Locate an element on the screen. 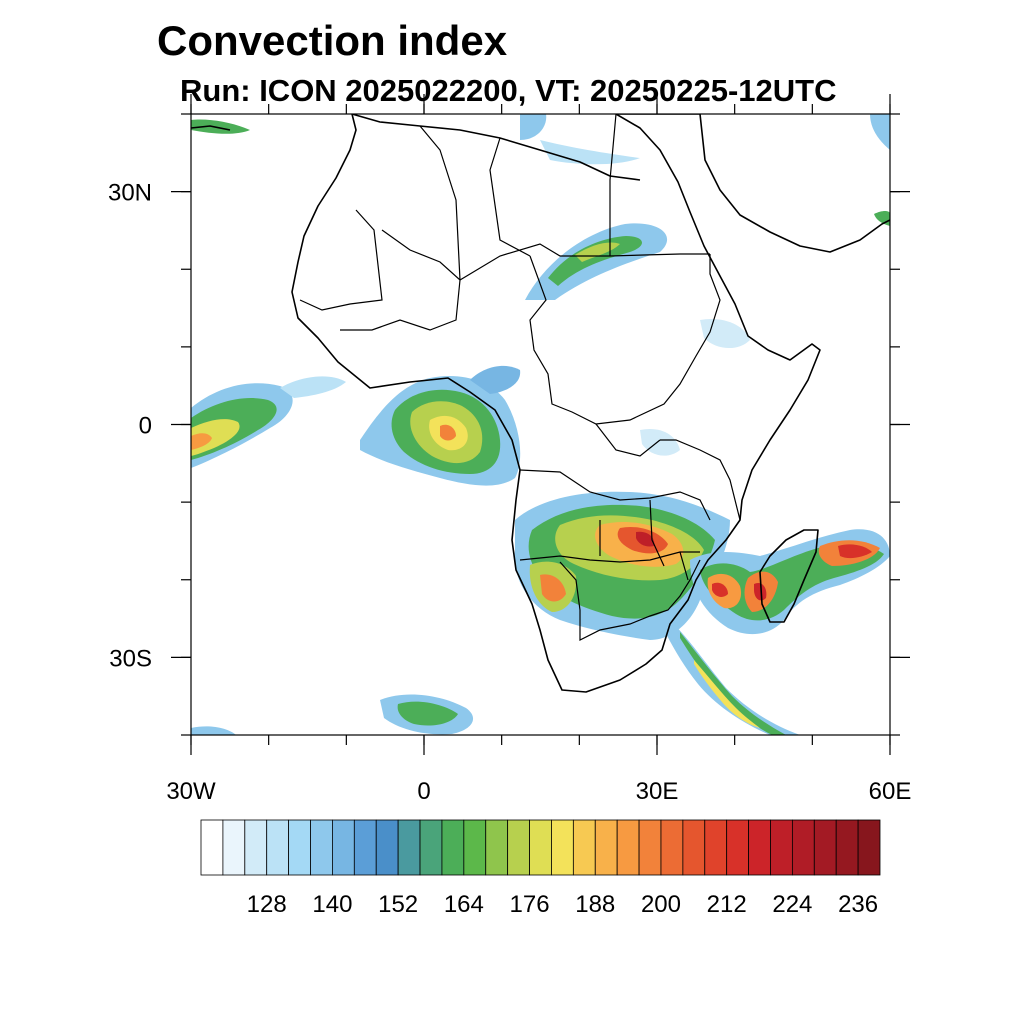  x-tick-label: 60E is located at coordinates (890, 791).